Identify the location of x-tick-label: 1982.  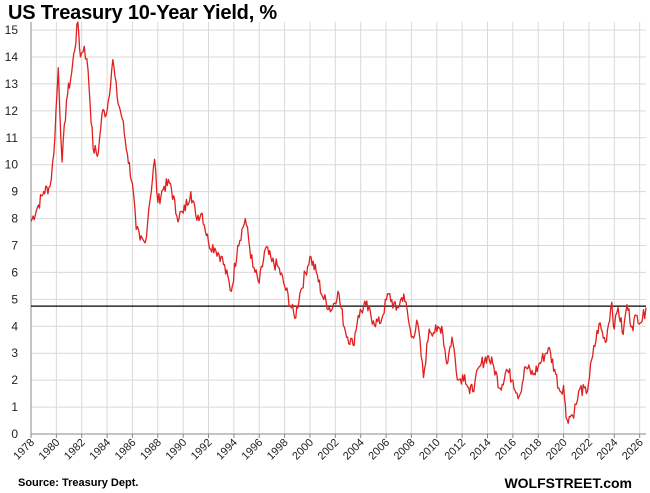
(75, 450).